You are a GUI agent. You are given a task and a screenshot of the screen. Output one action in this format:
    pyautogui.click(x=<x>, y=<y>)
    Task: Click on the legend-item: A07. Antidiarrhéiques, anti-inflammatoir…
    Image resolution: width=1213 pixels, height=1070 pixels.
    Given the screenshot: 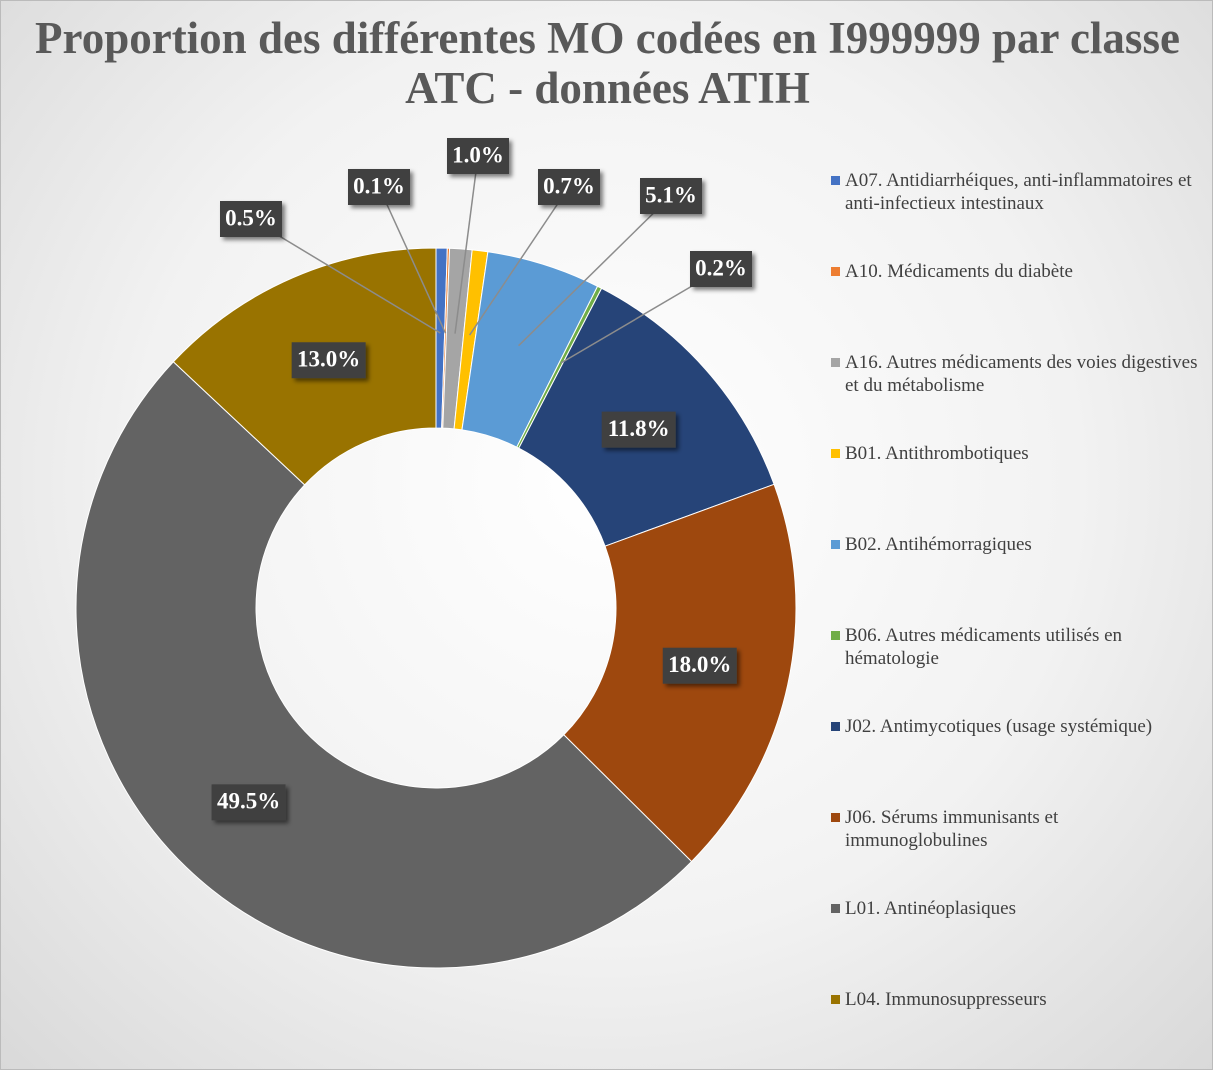 What is the action you would take?
    pyautogui.click(x=1016, y=214)
    